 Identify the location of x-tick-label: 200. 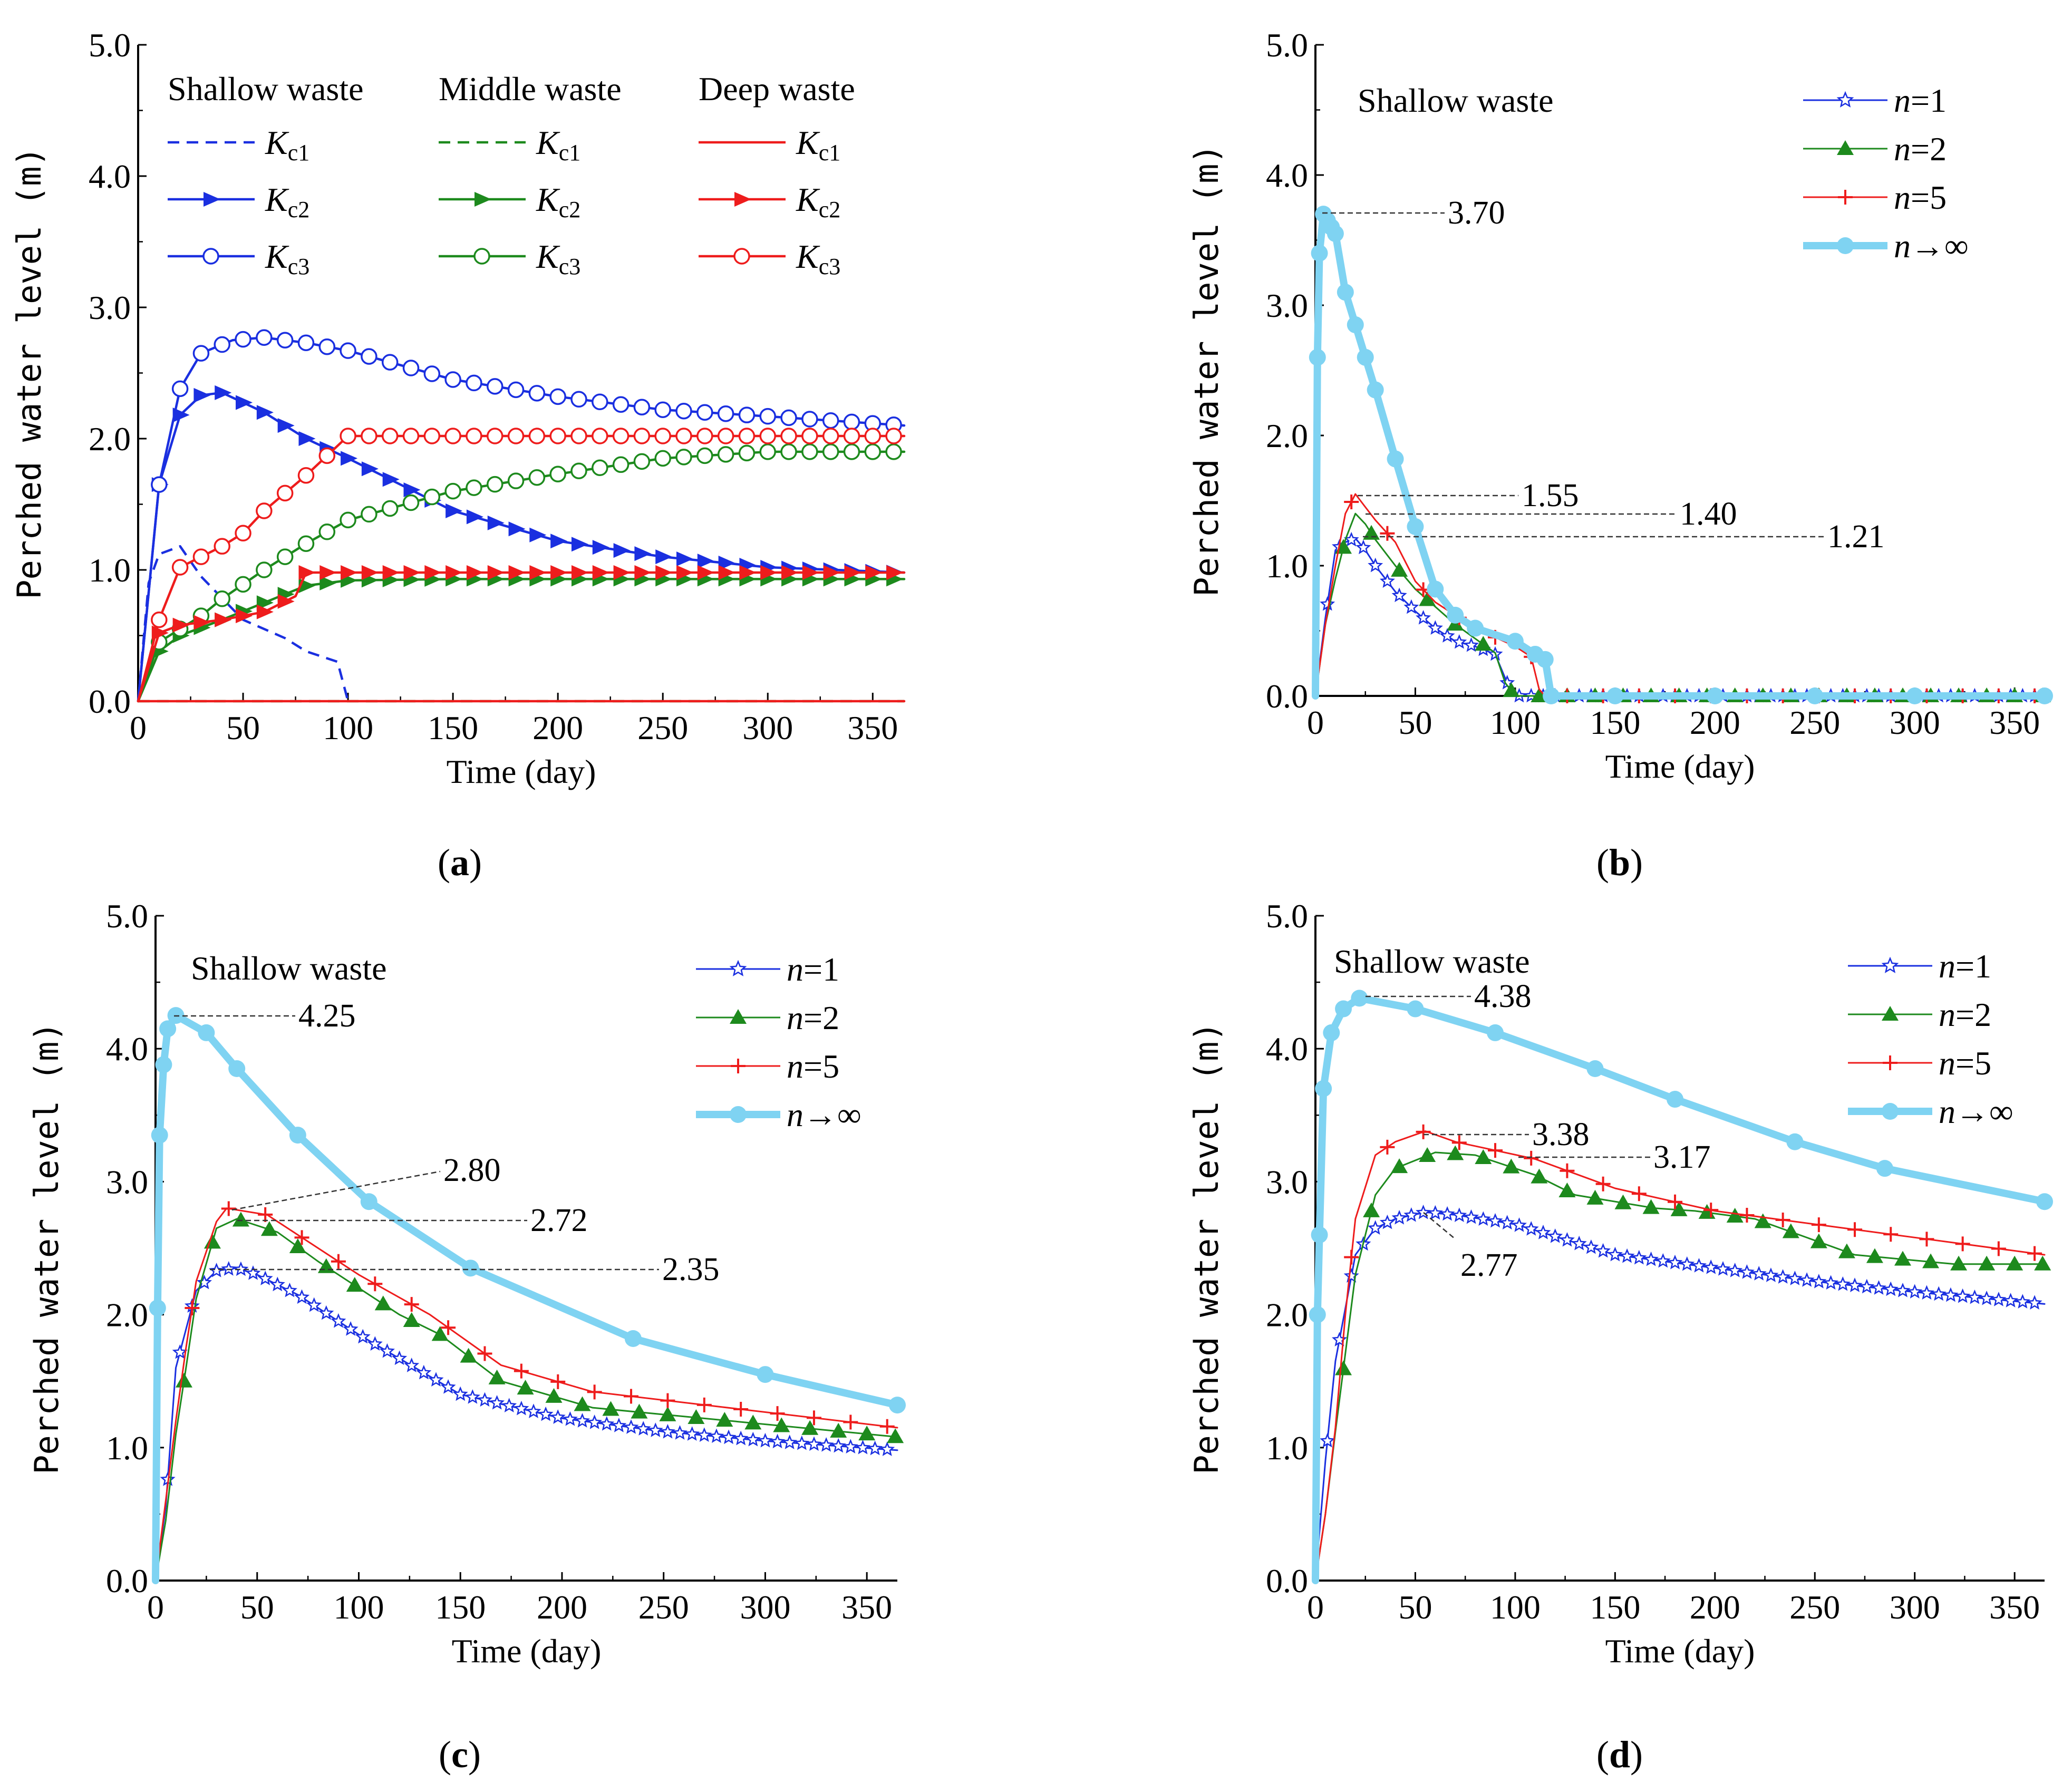
(1715, 723).